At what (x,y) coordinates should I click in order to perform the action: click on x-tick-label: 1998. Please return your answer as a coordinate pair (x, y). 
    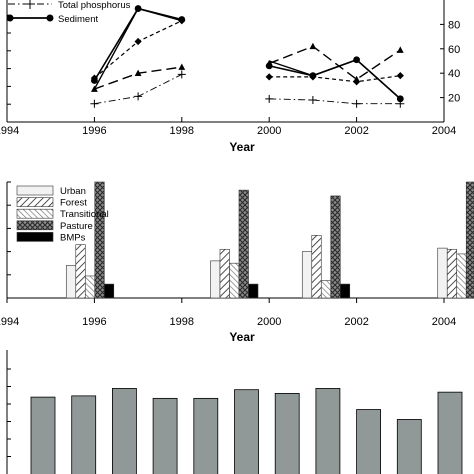
    Looking at the image, I should click on (182, 131).